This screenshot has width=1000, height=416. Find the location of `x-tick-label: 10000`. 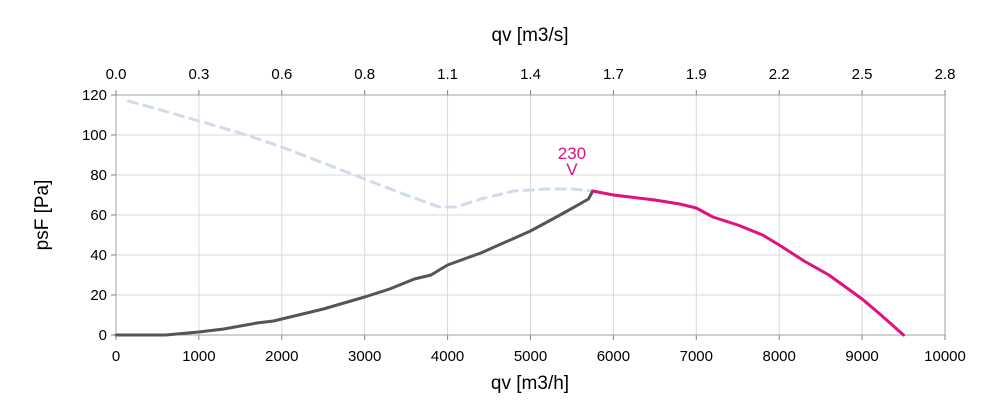

x-tick-label: 10000 is located at coordinates (945, 356).